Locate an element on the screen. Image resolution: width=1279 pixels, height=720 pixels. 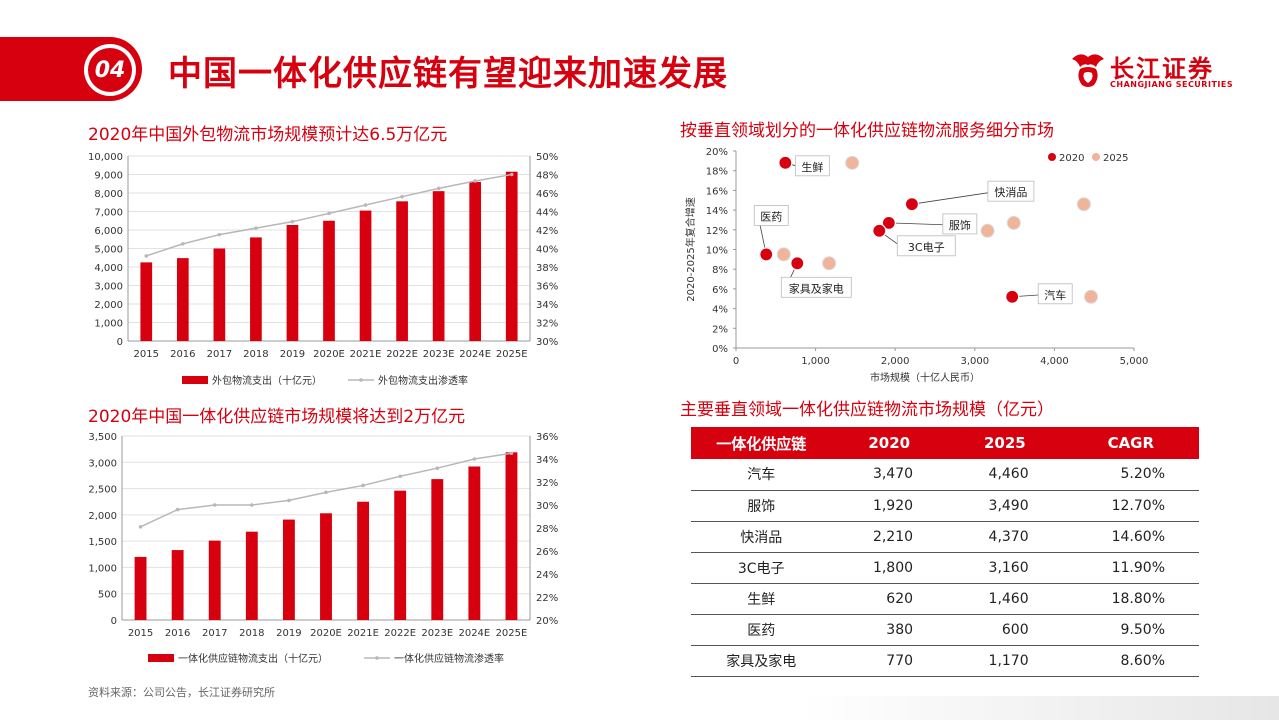
y2-tick-label: 36% is located at coordinates (547, 287).